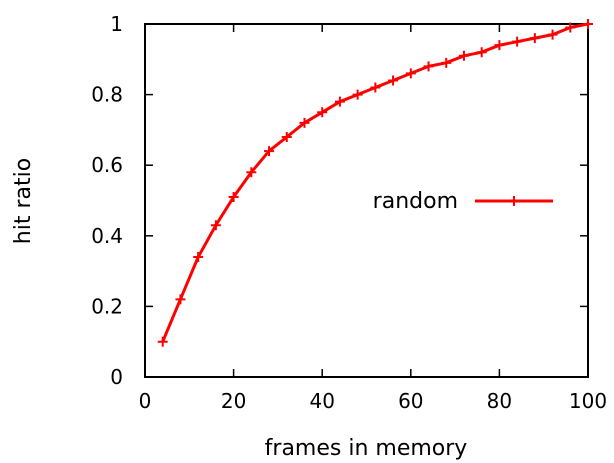 Image resolution: width=614 pixels, height=463 pixels. I want to click on y-tick-label: 1, so click(116, 24).